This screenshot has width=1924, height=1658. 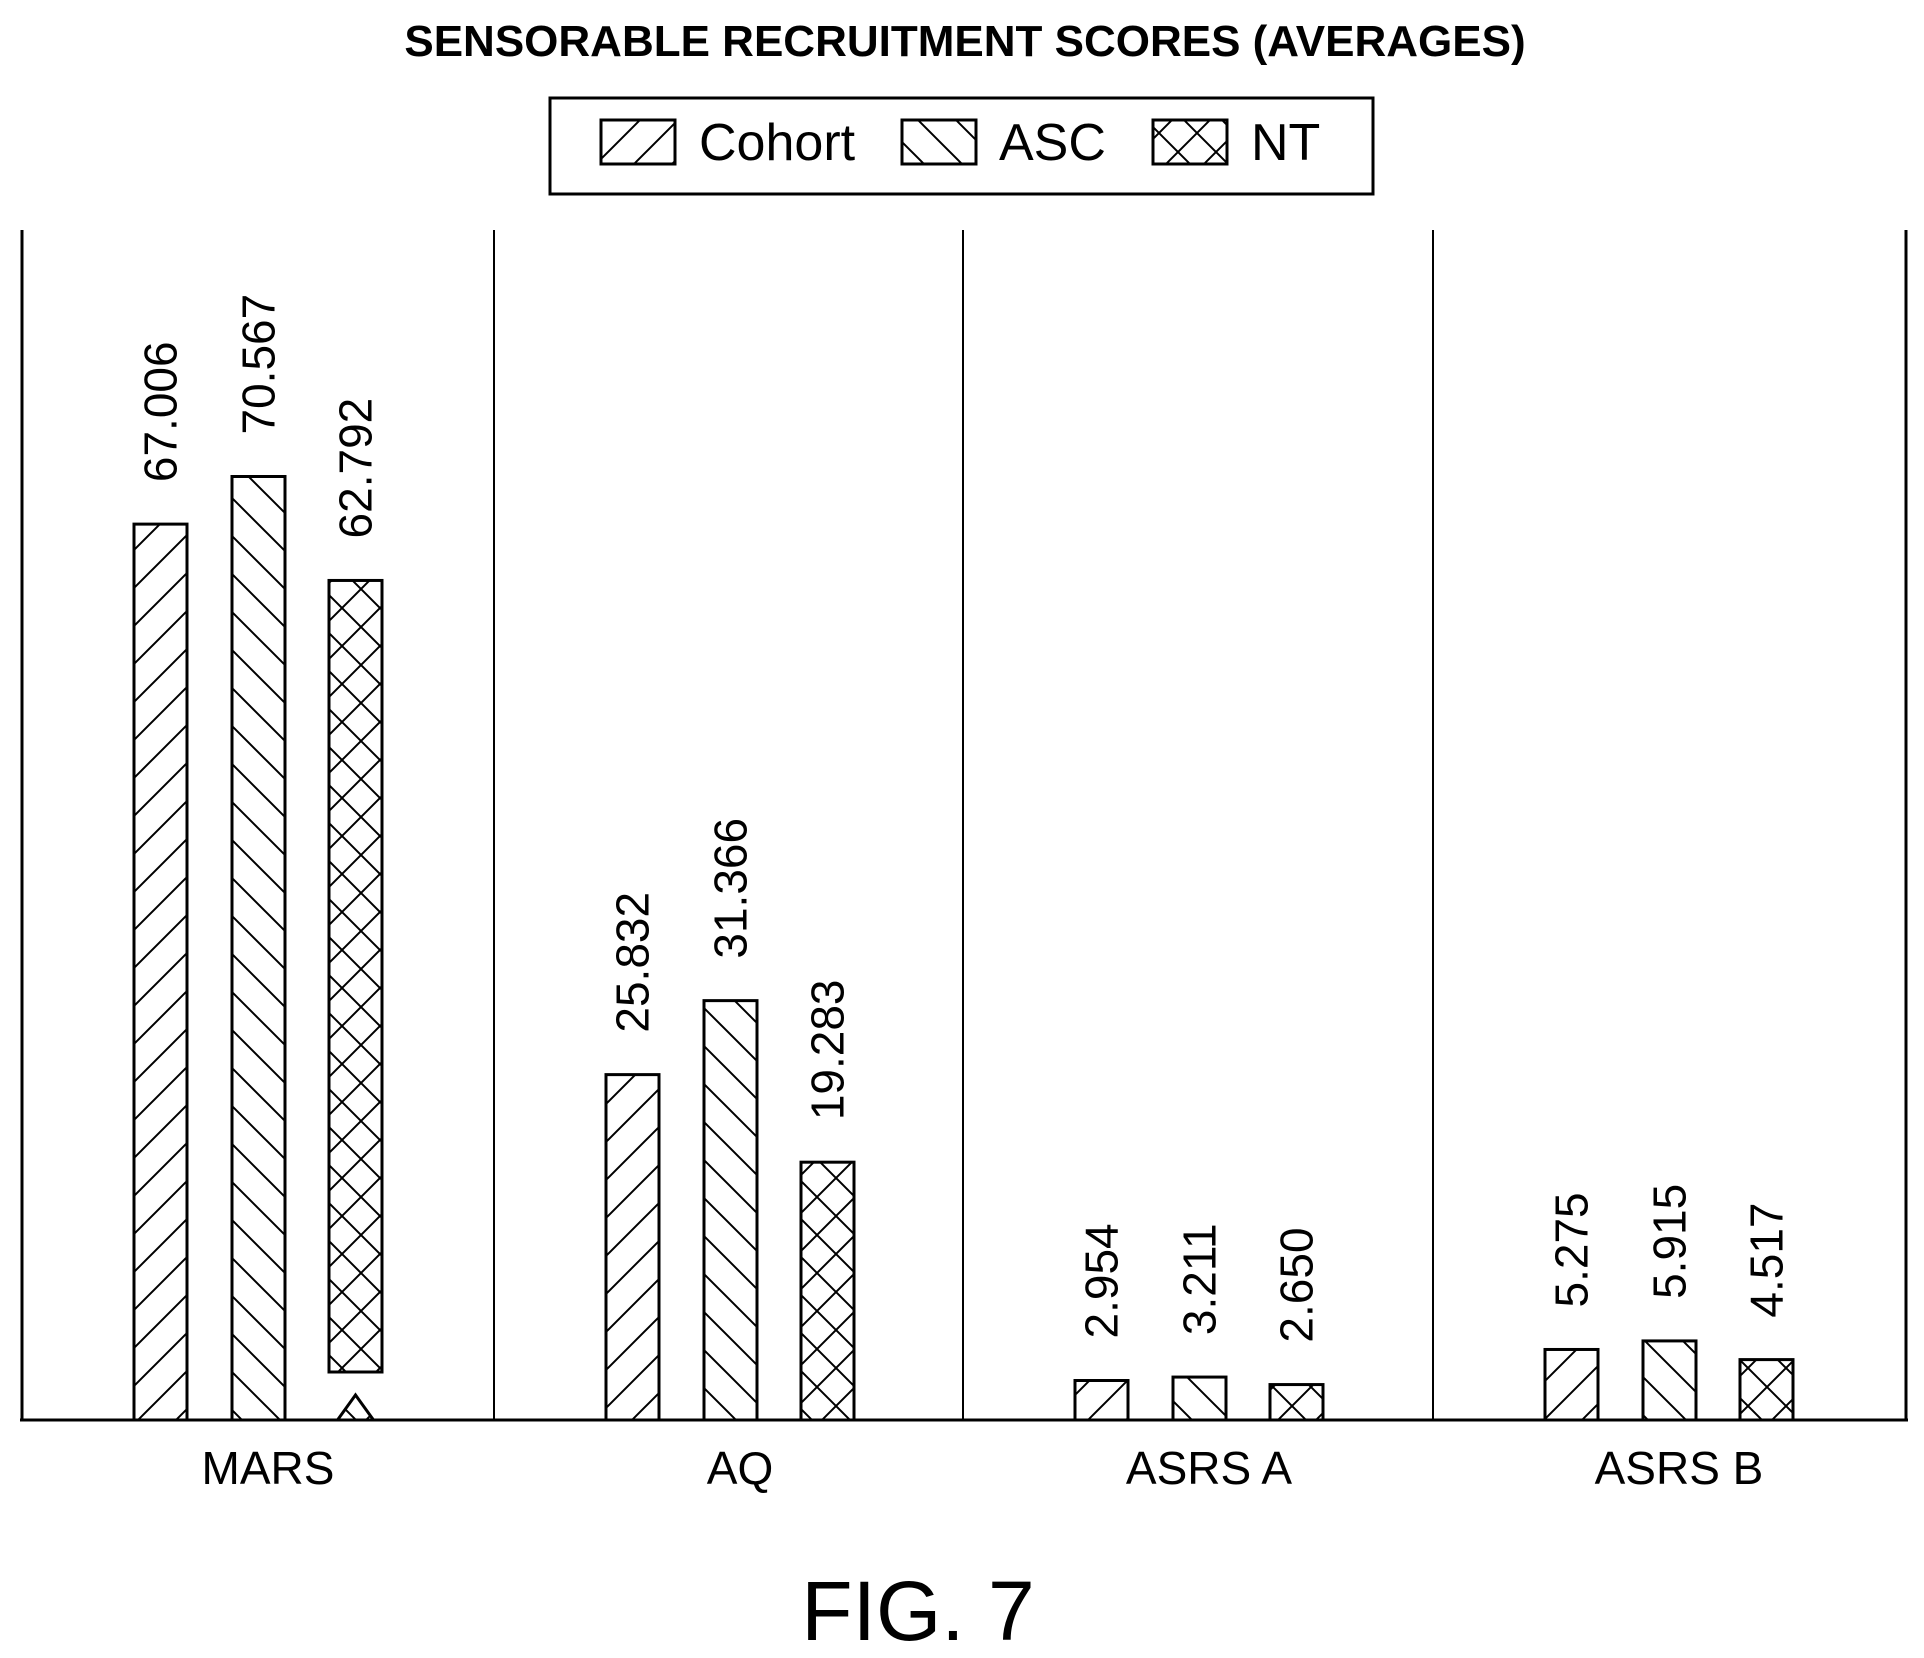 I want to click on bar-asrs-a-asc, so click(x=1199, y=1398).